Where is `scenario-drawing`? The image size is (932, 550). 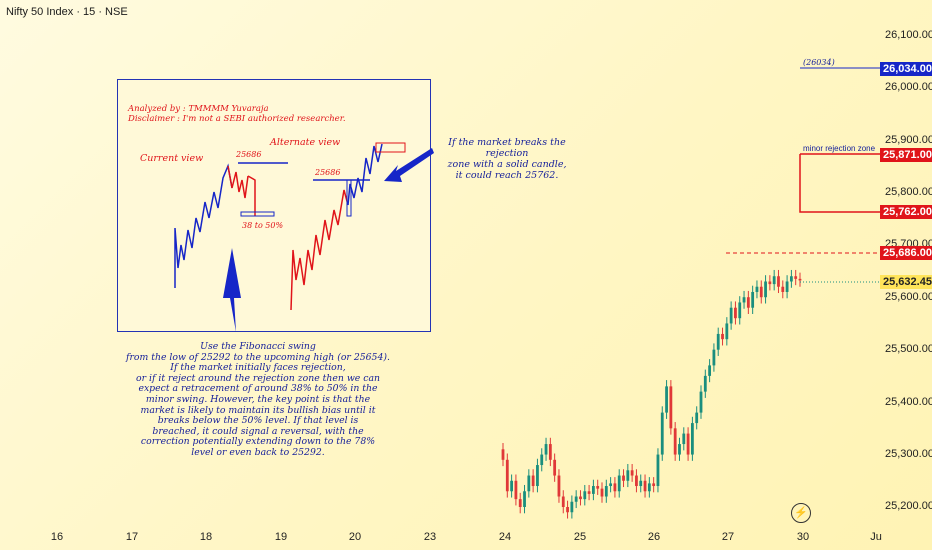 scenario-drawing is located at coordinates (290, 236).